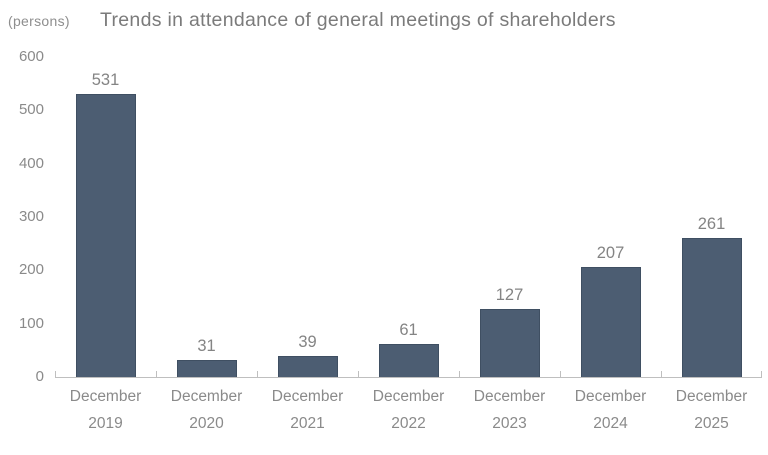 The width and height of the screenshot is (768, 455). I want to click on bar-value-label-2020: 31, so click(206, 346).